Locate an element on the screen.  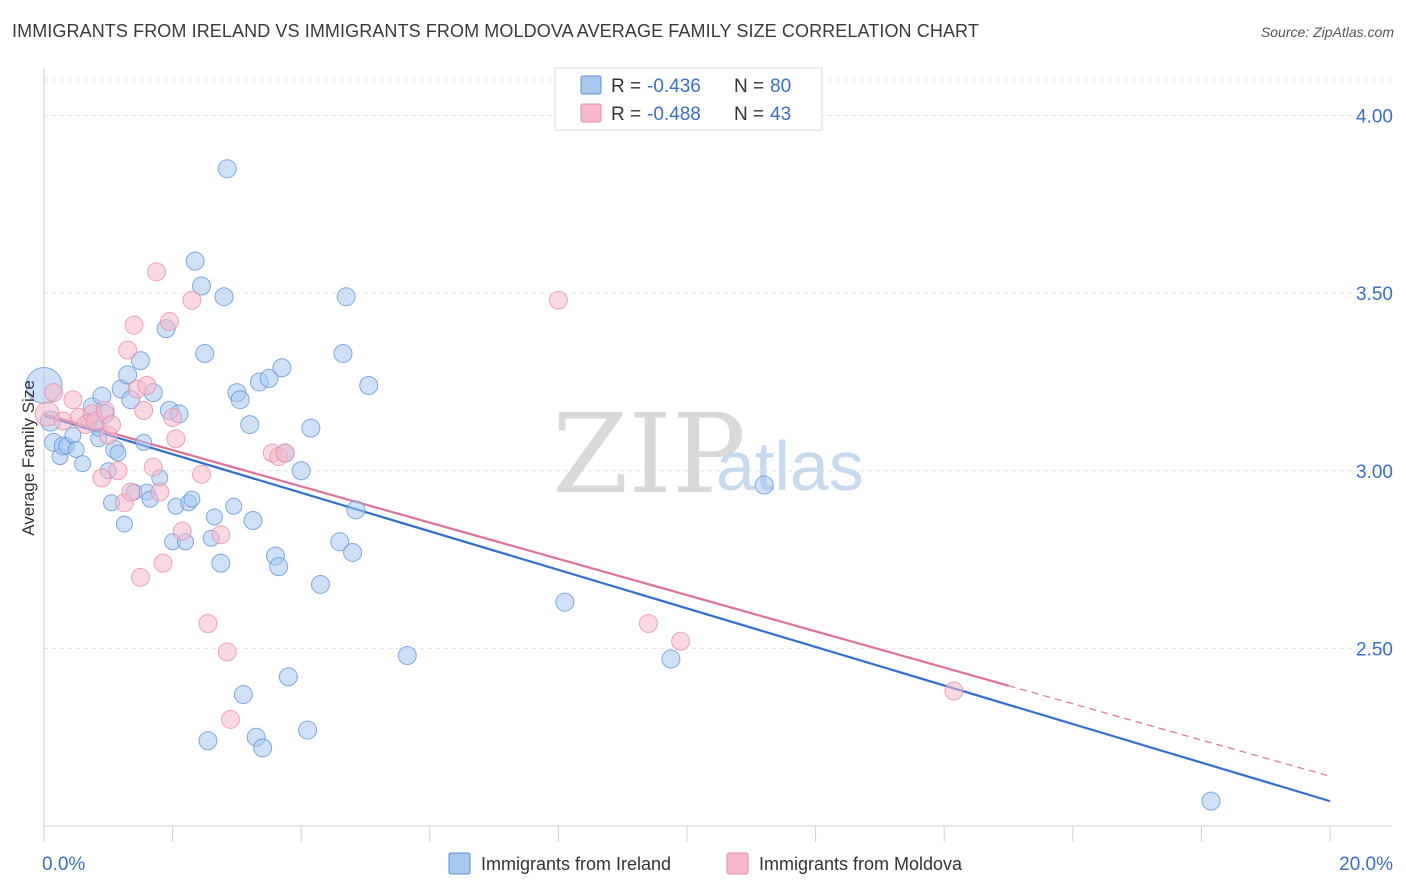
watermark: ZIP atlas is located at coordinates (708, 454).